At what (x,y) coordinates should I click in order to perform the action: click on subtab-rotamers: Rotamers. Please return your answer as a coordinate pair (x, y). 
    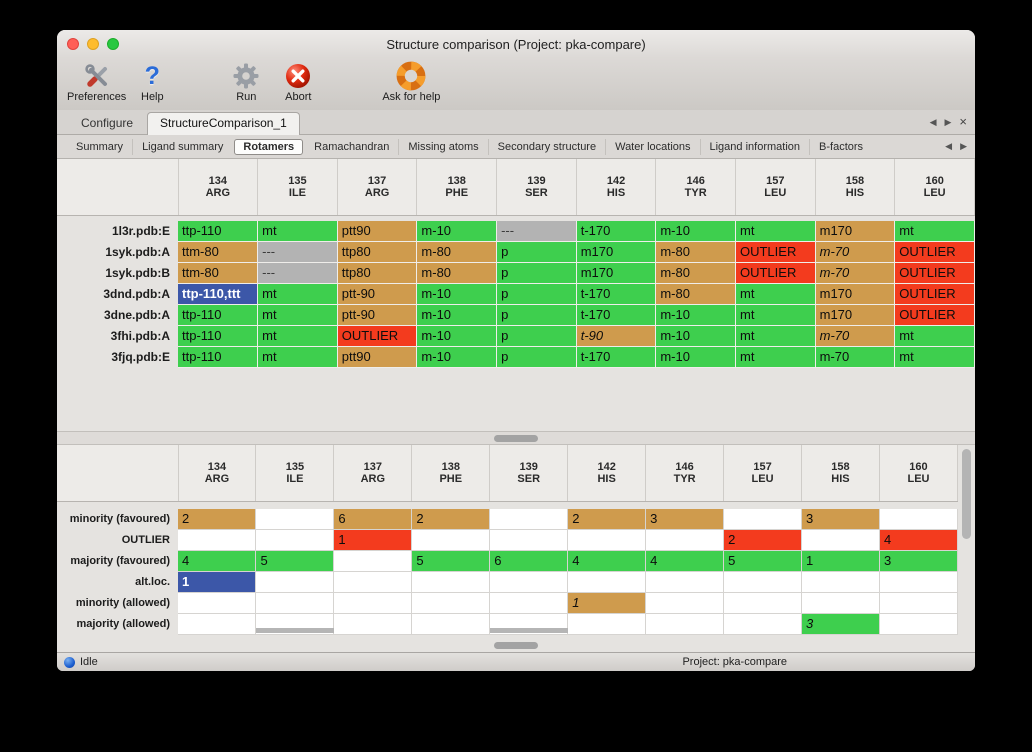
    Looking at the image, I should click on (269, 146).